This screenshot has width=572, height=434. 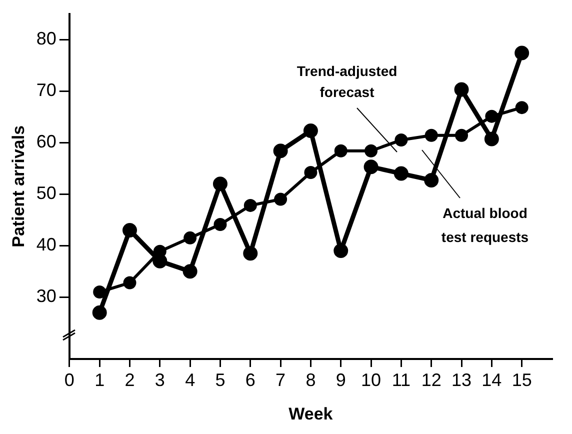 I want to click on y-tick-label: 40, so click(x=46, y=244).